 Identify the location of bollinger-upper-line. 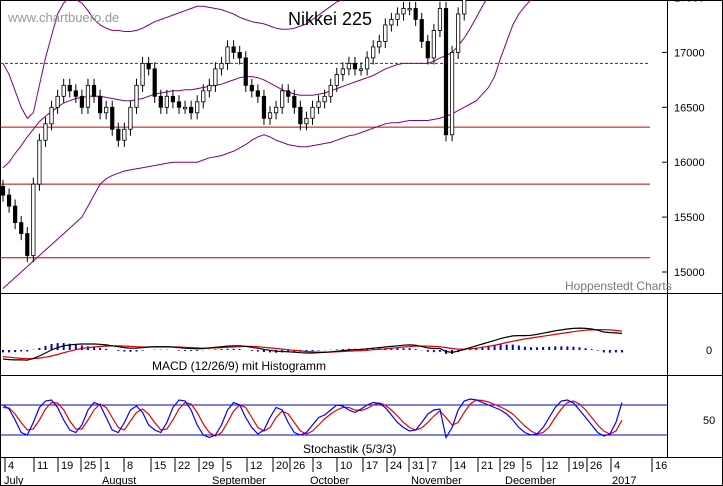
(173, 60).